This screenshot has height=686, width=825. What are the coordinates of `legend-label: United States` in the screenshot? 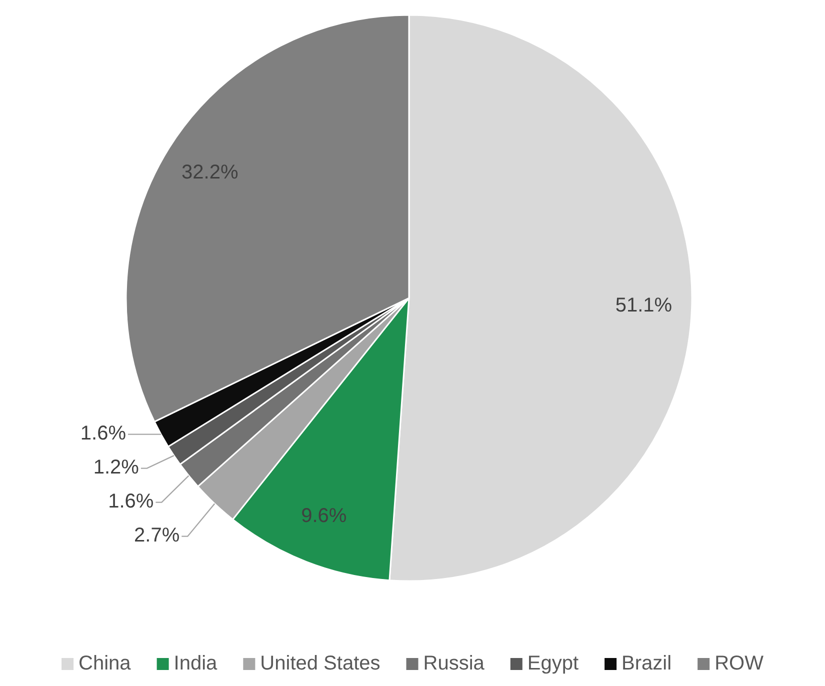 It's located at (320, 663).